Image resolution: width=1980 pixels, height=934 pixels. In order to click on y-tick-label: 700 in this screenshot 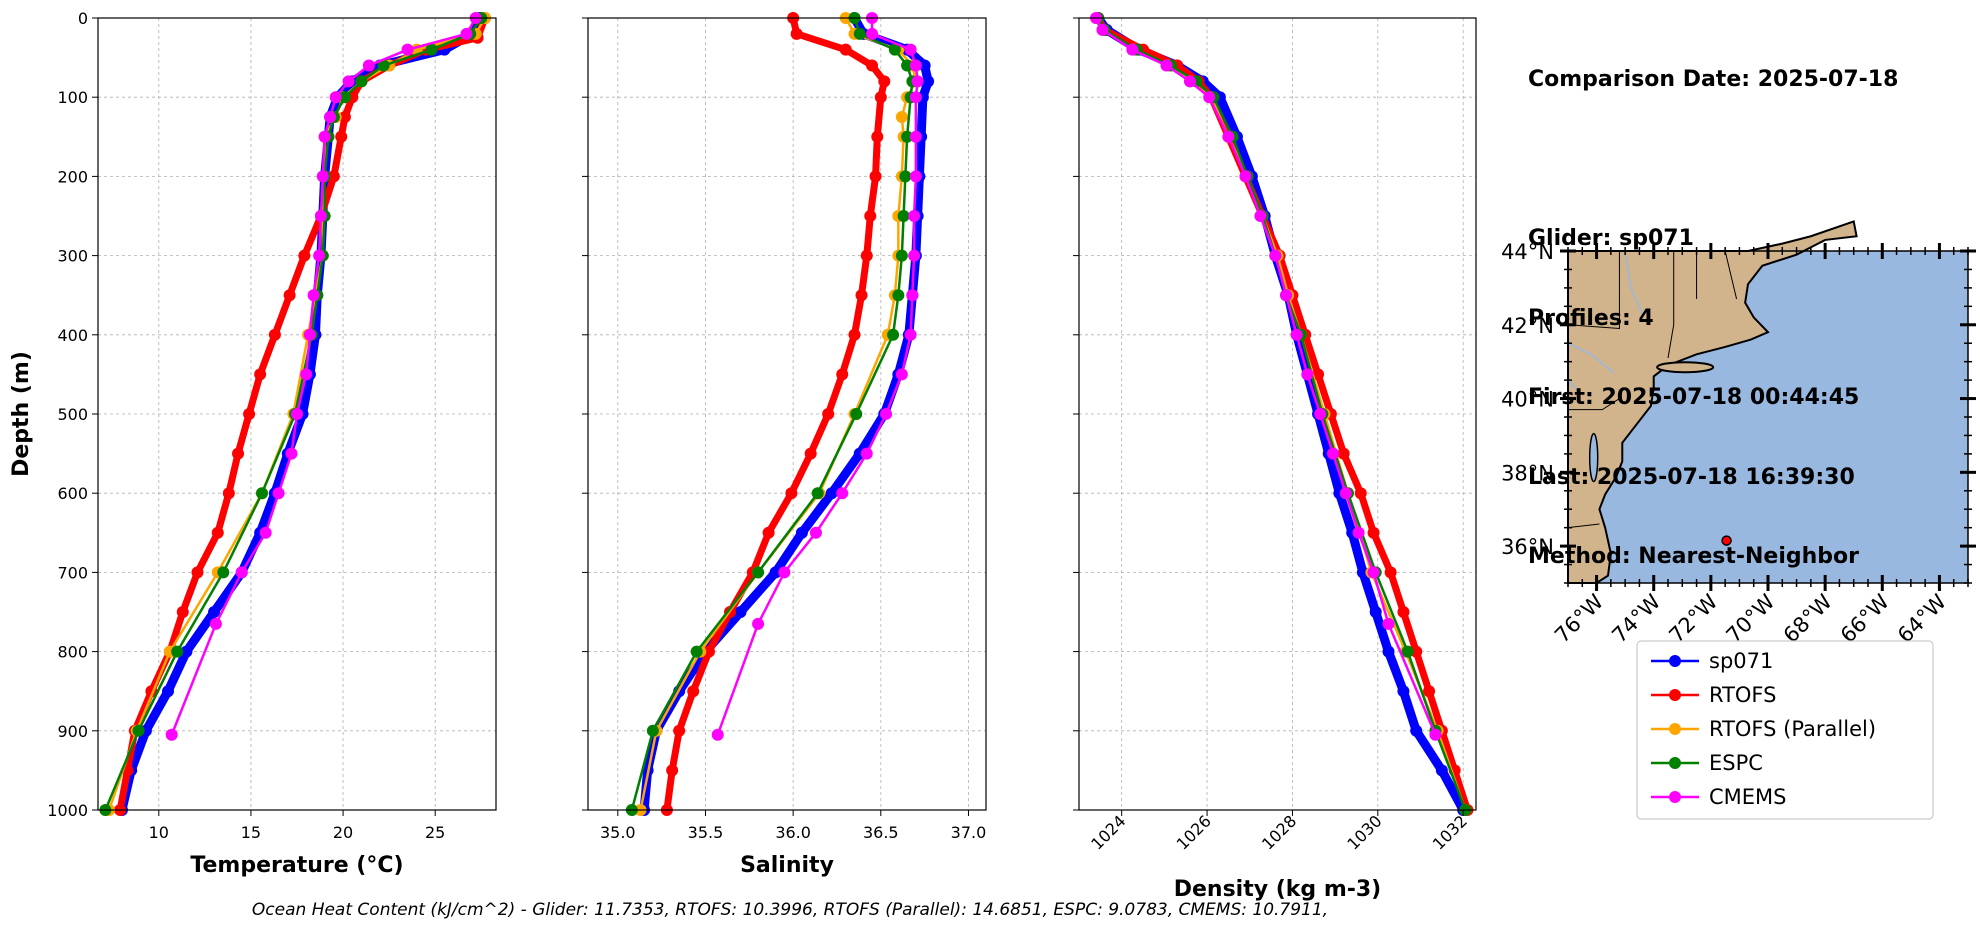, I will do `click(72, 572)`.